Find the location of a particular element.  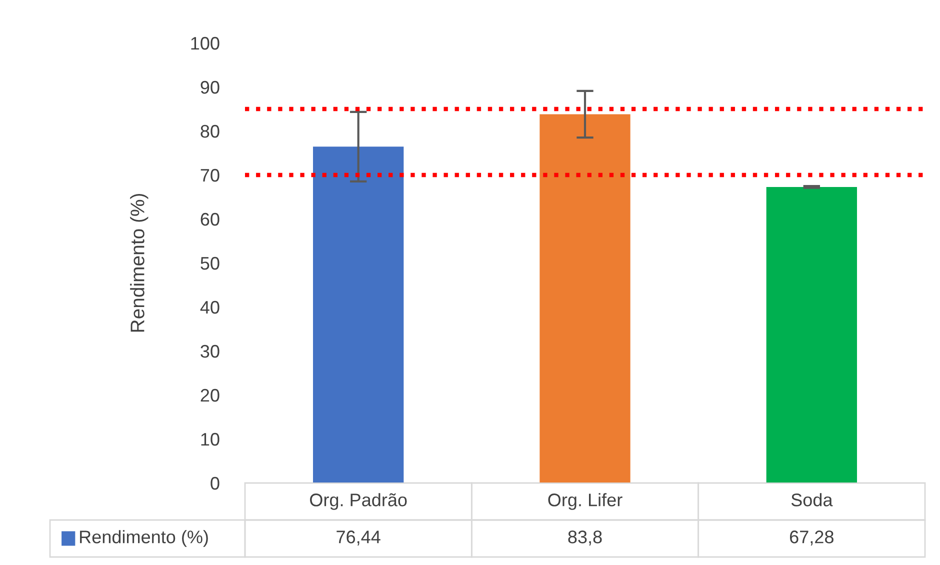

y-tick-label: 20 is located at coordinates (210, 395).